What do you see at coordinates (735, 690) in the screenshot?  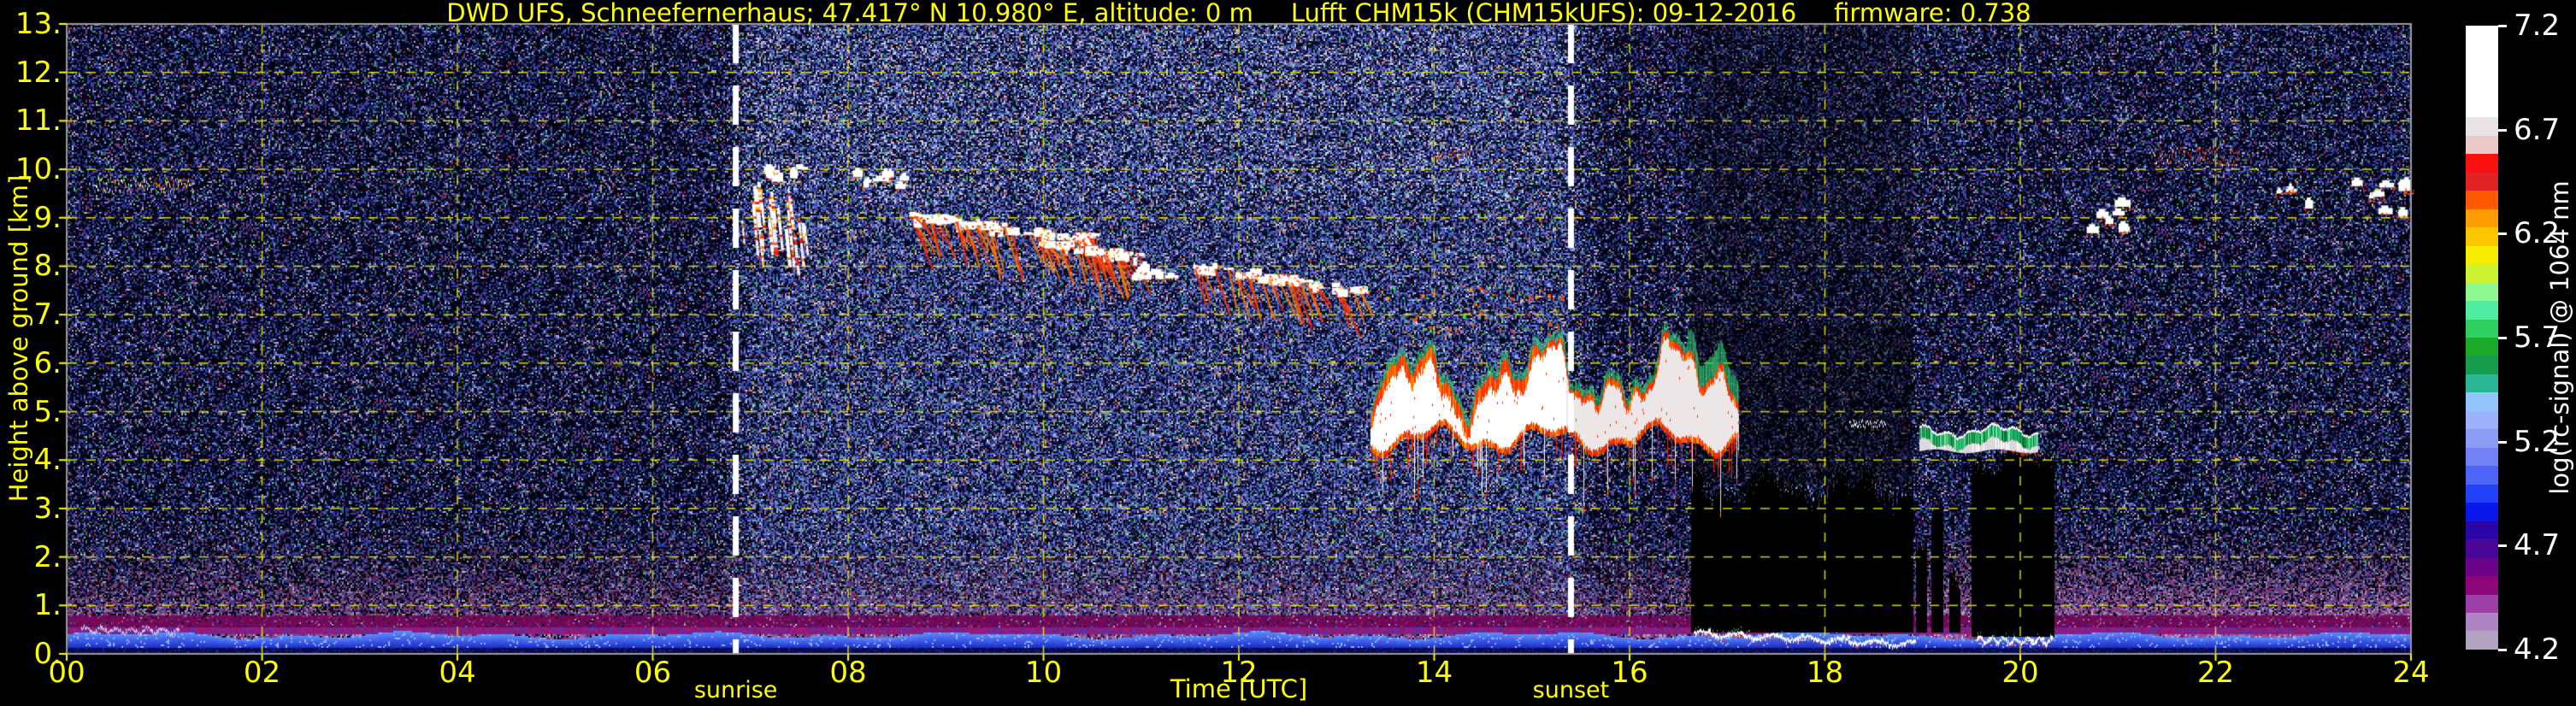 I see `sunrise-label: sunrise` at bounding box center [735, 690].